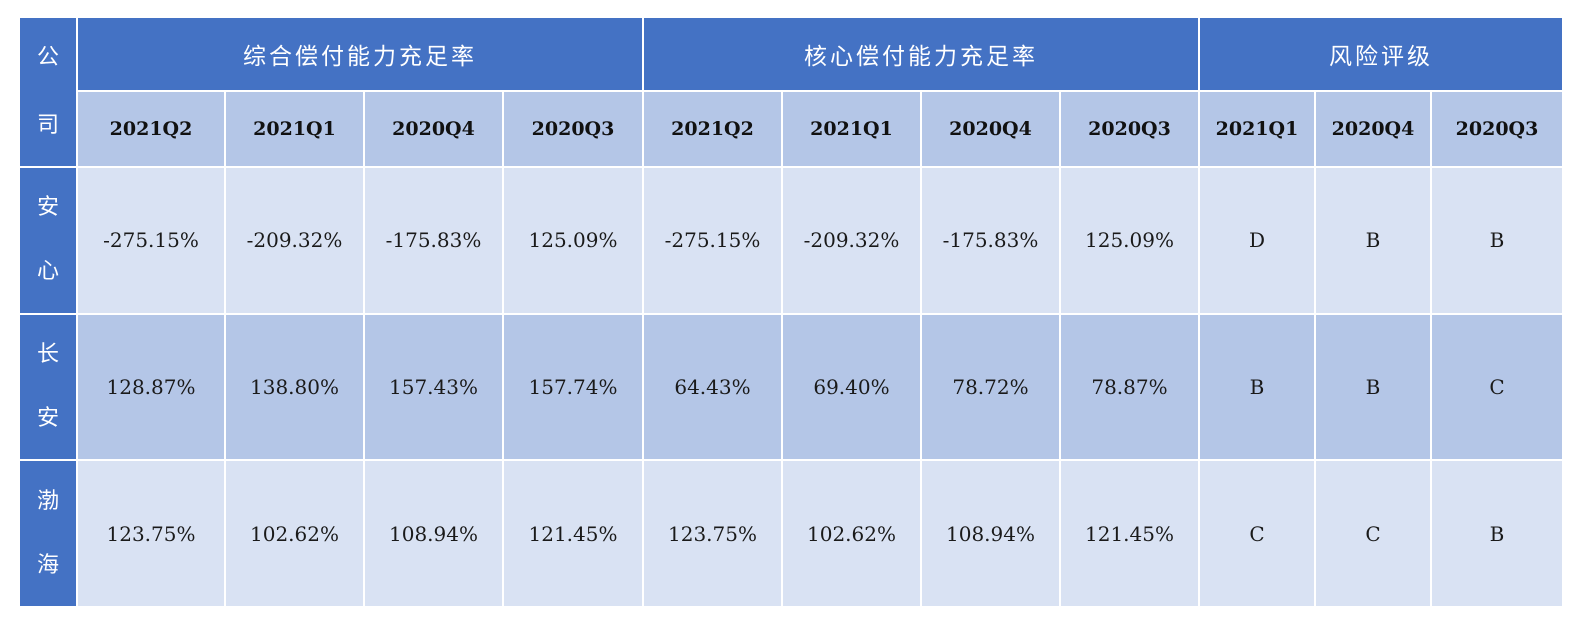 Image resolution: width=1592 pixels, height=622 pixels. I want to click on comprehensive-value: -209.32%, so click(294, 240).